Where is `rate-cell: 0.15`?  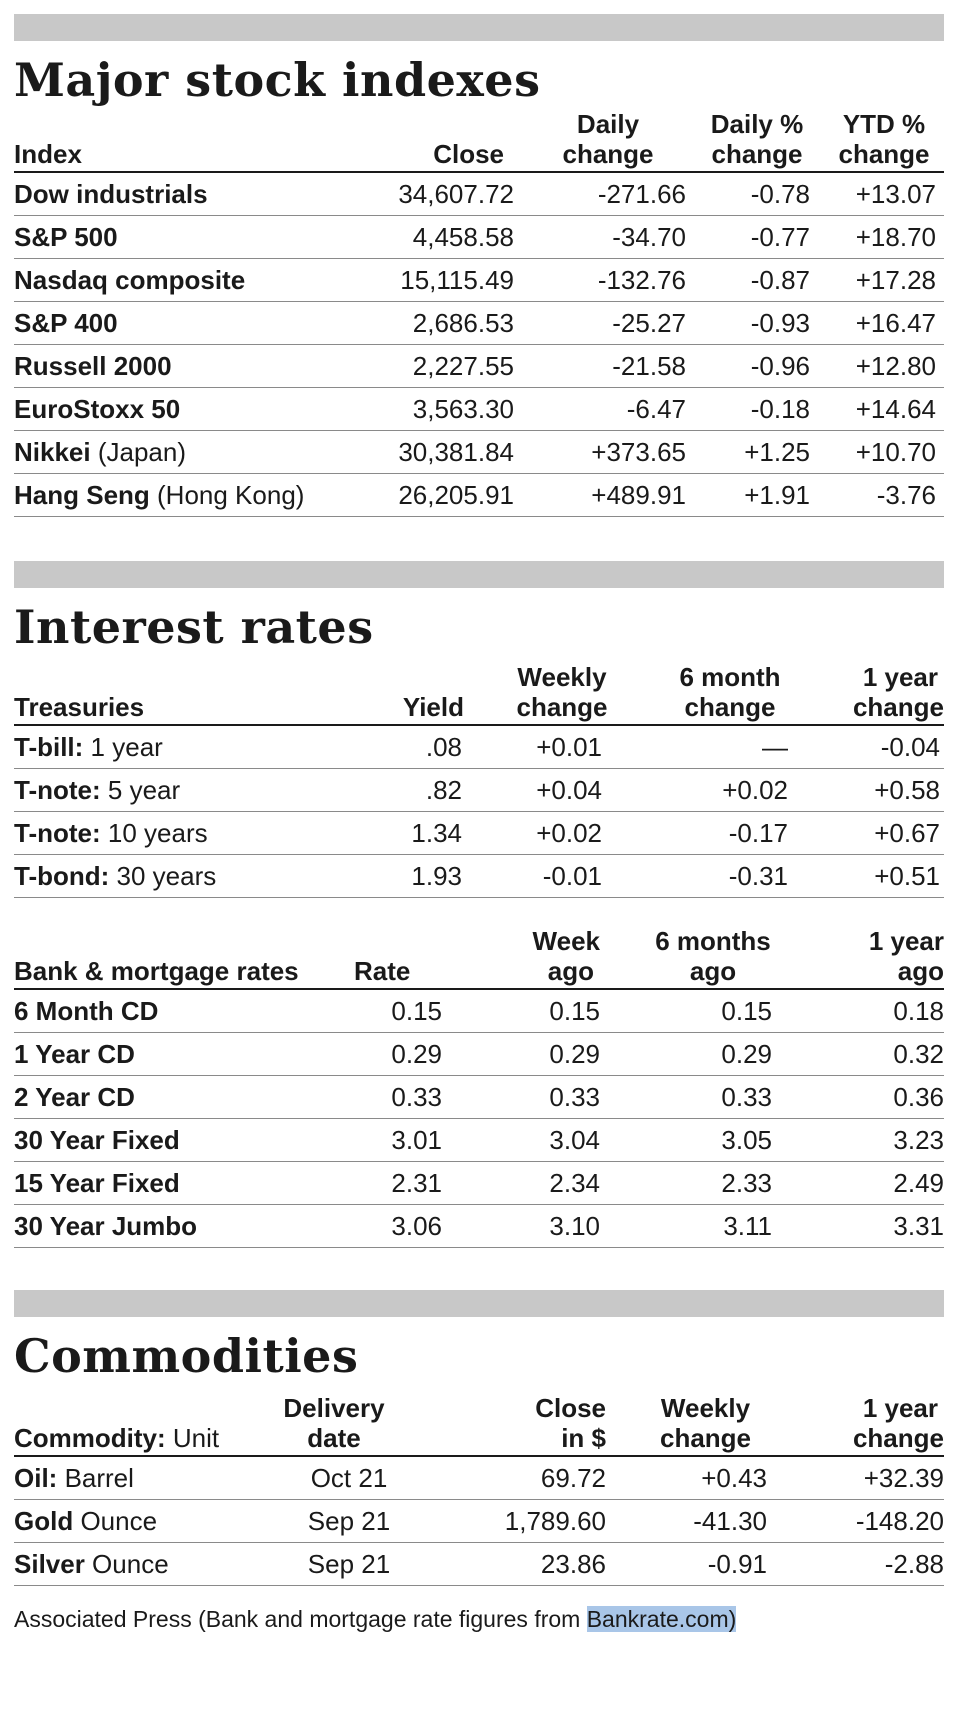
rate-cell: 0.15 is located at coordinates (404, 1011).